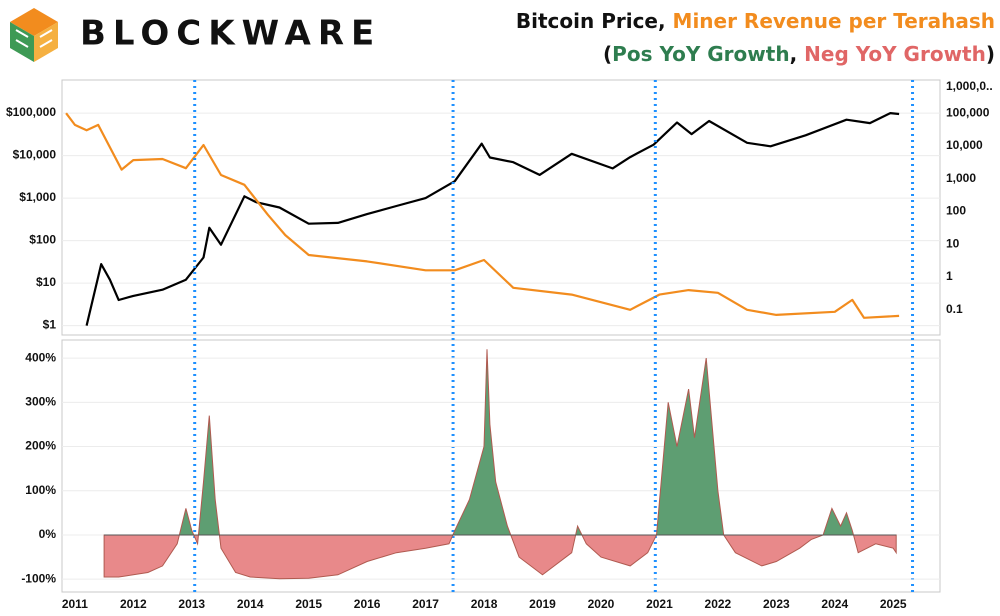 The width and height of the screenshot is (1000, 616). I want to click on x-tick-label: 2013, so click(191, 604).